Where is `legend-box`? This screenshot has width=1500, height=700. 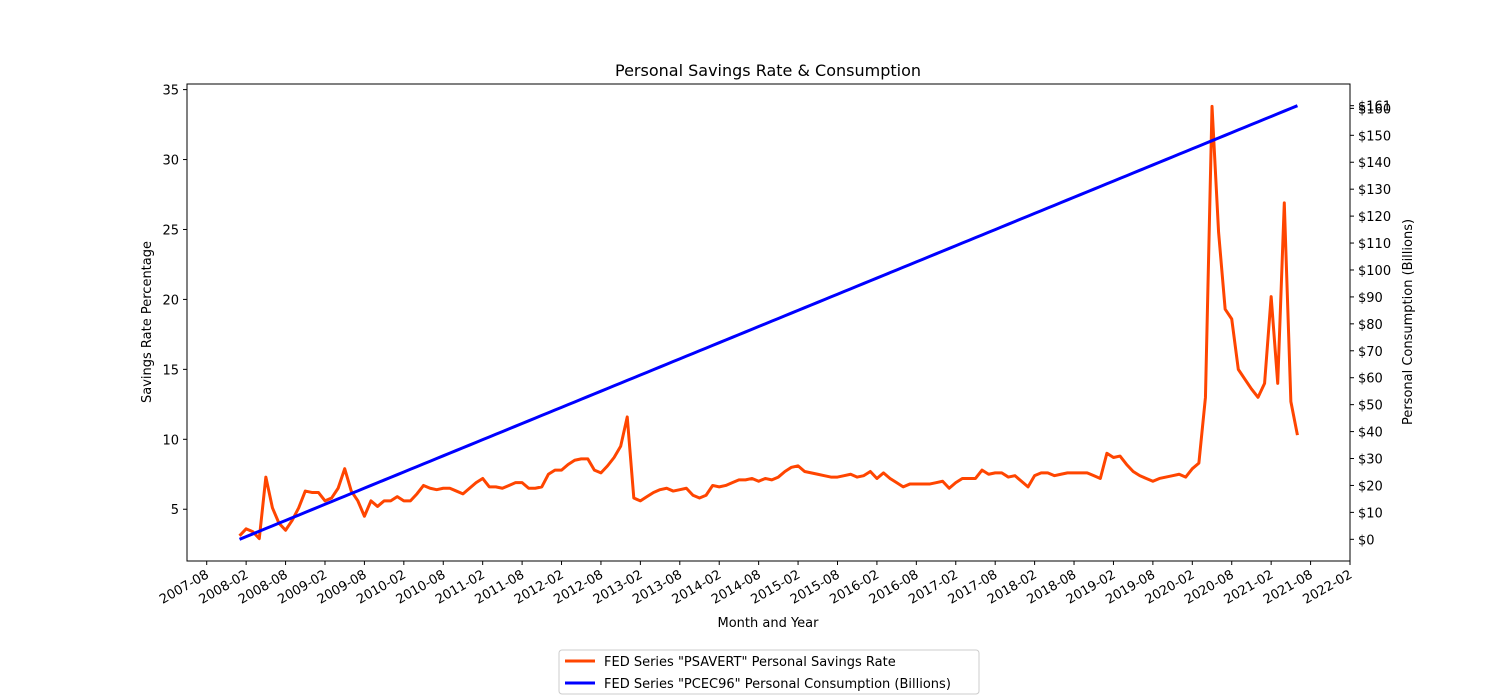 legend-box is located at coordinates (769, 672).